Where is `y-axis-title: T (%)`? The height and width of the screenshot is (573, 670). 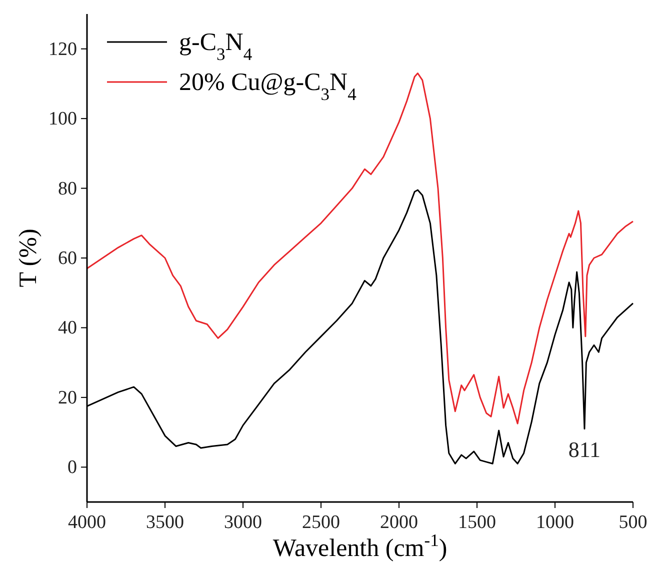
y-axis-title: T (%) is located at coordinates (28, 258).